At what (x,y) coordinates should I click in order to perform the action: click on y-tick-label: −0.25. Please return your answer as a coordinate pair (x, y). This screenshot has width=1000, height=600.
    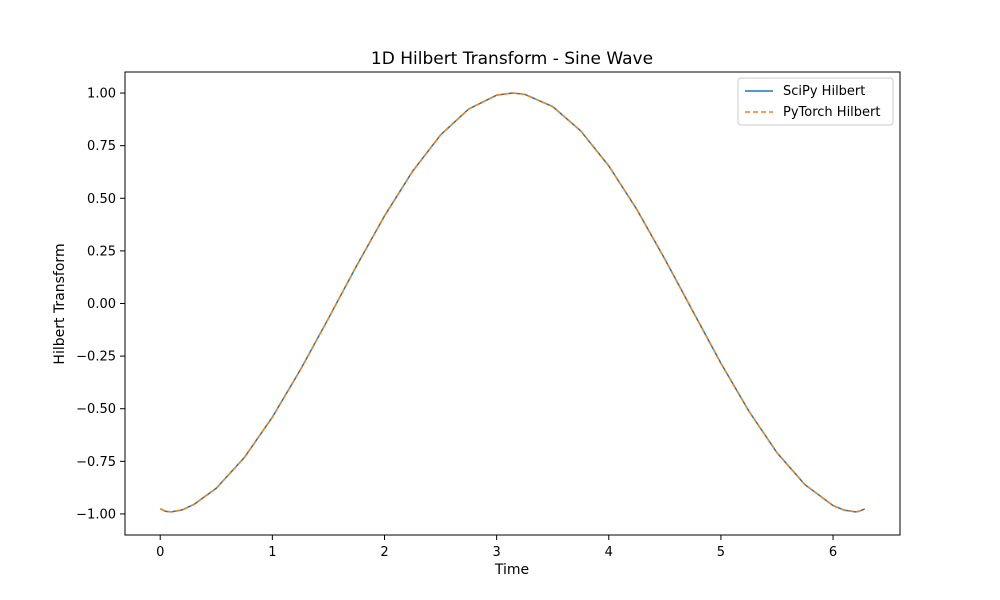
    Looking at the image, I should click on (96, 357).